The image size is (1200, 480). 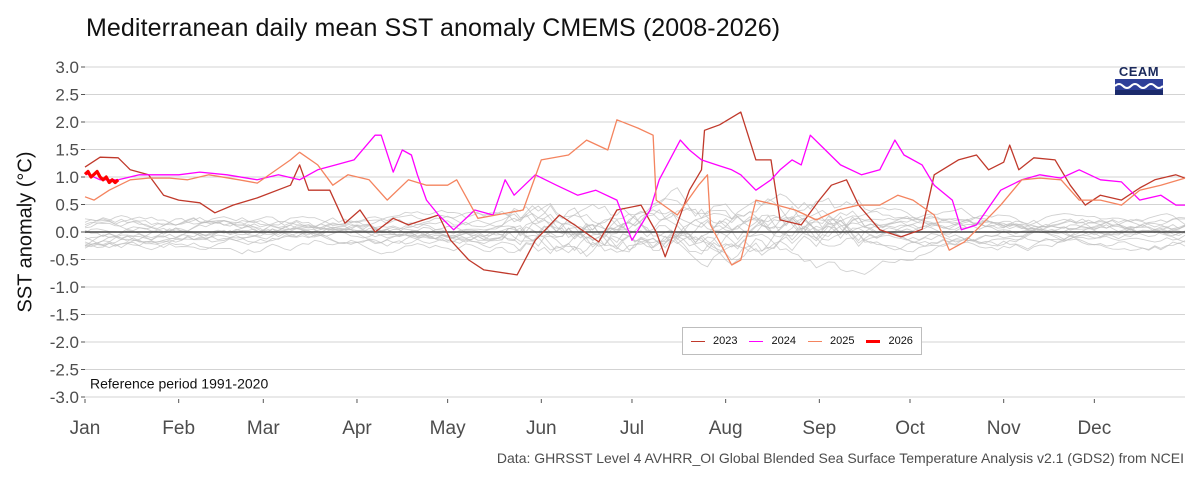 I want to click on x-tick-label: Sep, so click(x=819, y=428).